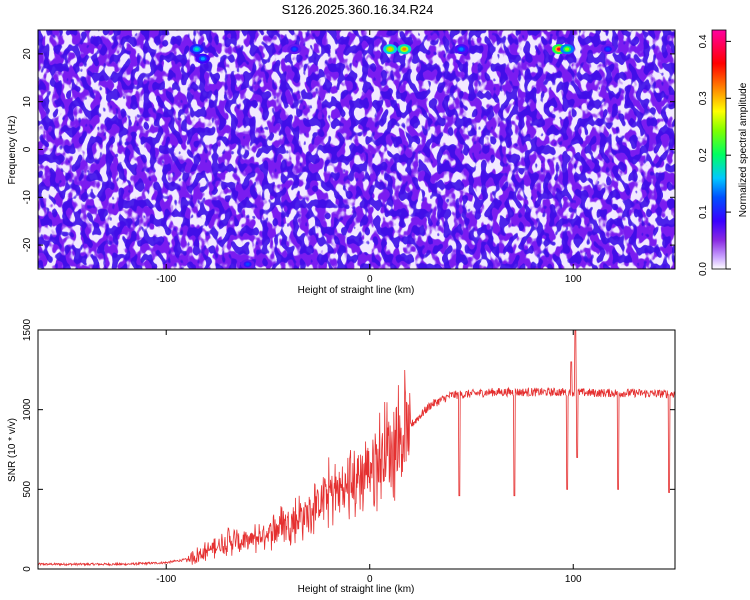 The image size is (750, 600). I want to click on spectrogram-y-label: Frequency (Hz), so click(12, 150).